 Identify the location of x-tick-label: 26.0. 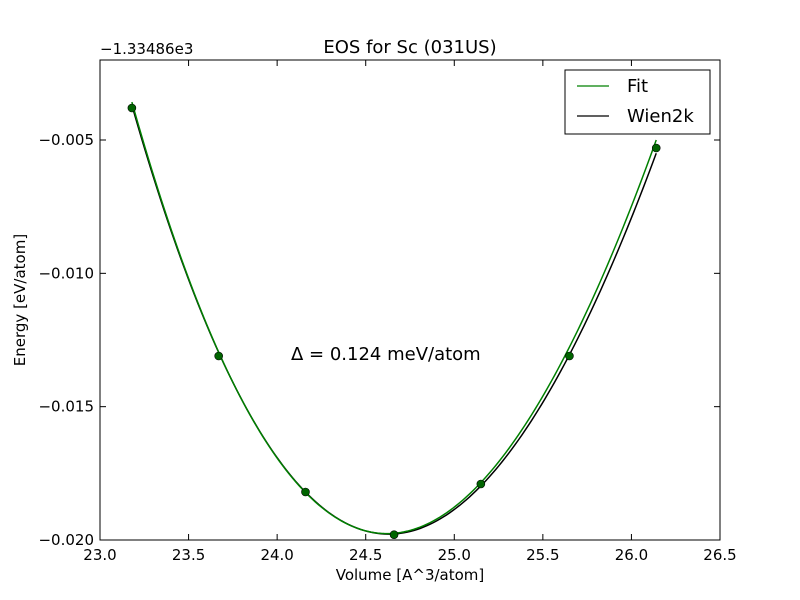
(631, 555).